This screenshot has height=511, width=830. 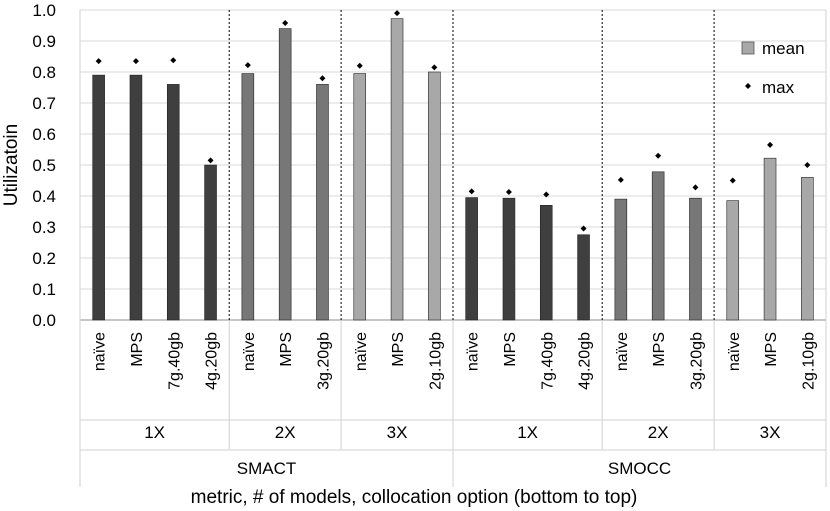 What do you see at coordinates (748, 86) in the screenshot?
I see `legend-max-marker` at bounding box center [748, 86].